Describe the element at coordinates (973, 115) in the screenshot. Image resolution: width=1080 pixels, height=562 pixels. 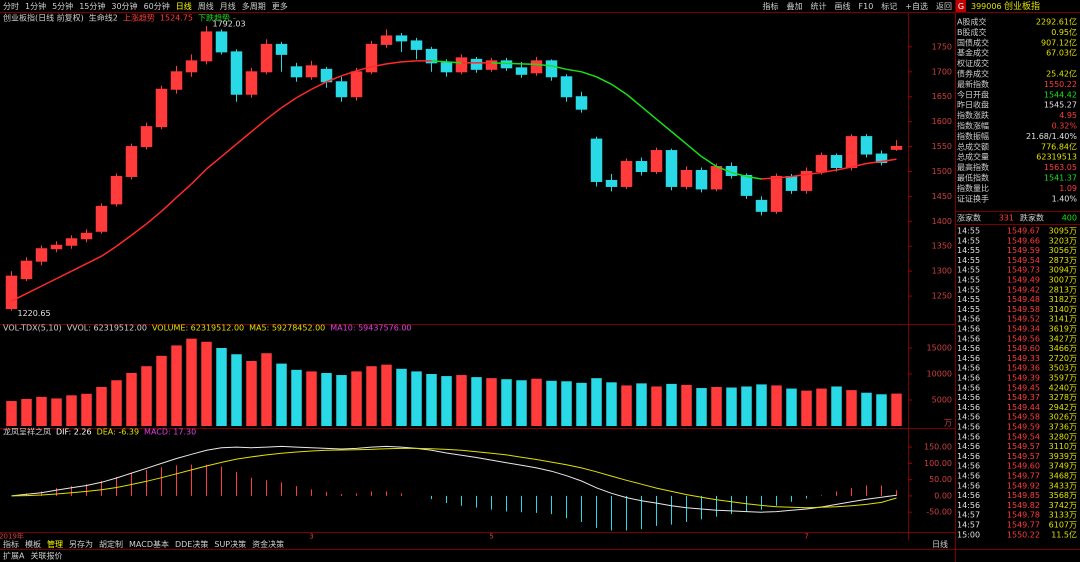
I see `stat-label: 指数涨跌` at that location.